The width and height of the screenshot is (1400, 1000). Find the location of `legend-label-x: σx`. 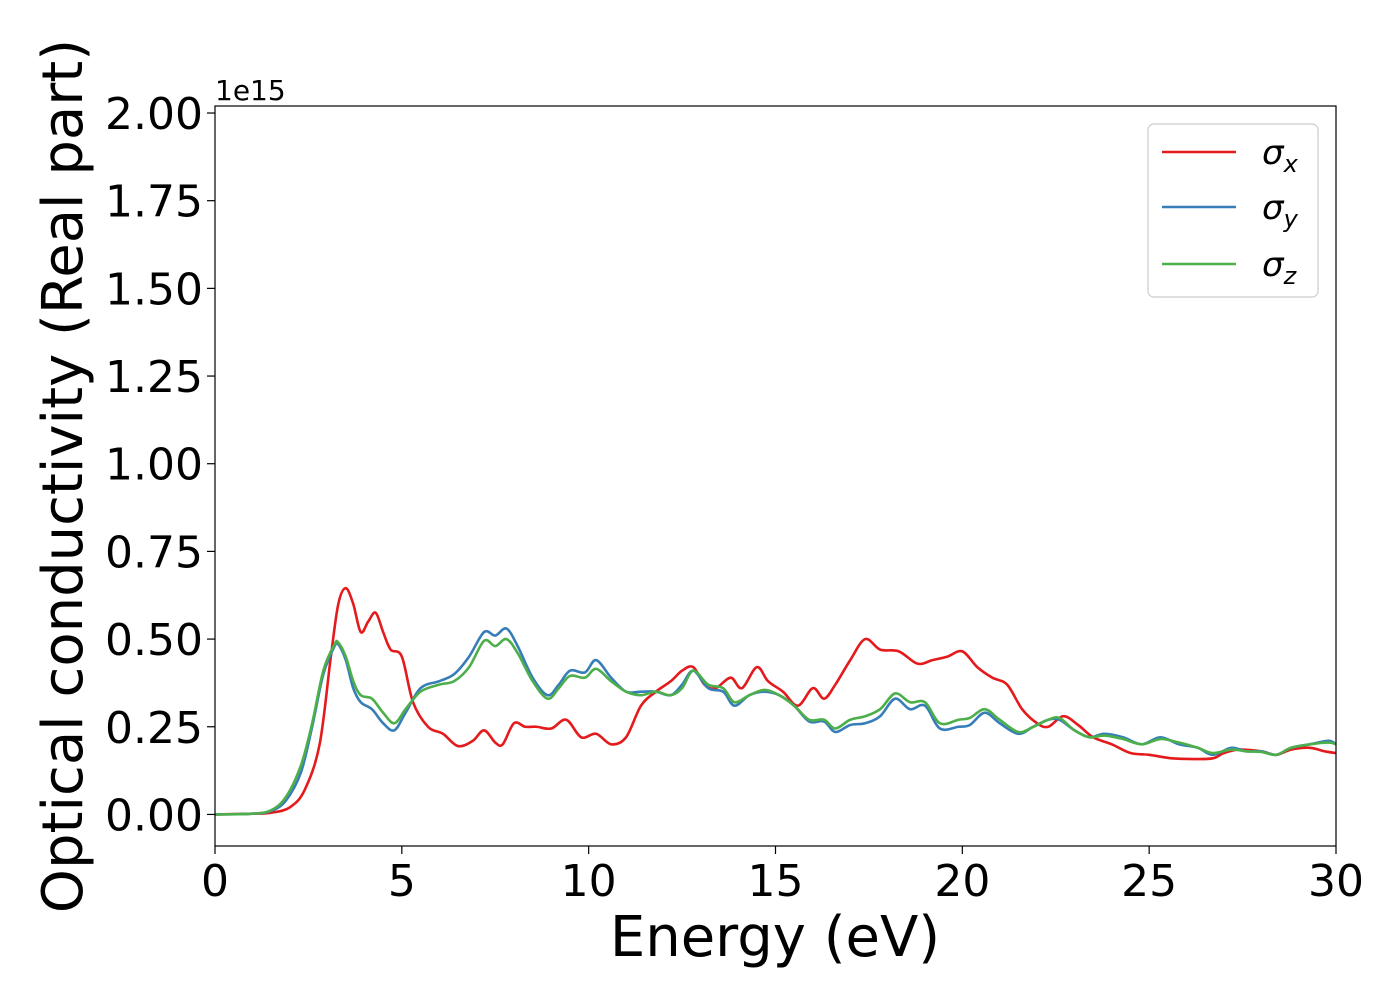

legend-label-x: σx is located at coordinates (1280, 155).